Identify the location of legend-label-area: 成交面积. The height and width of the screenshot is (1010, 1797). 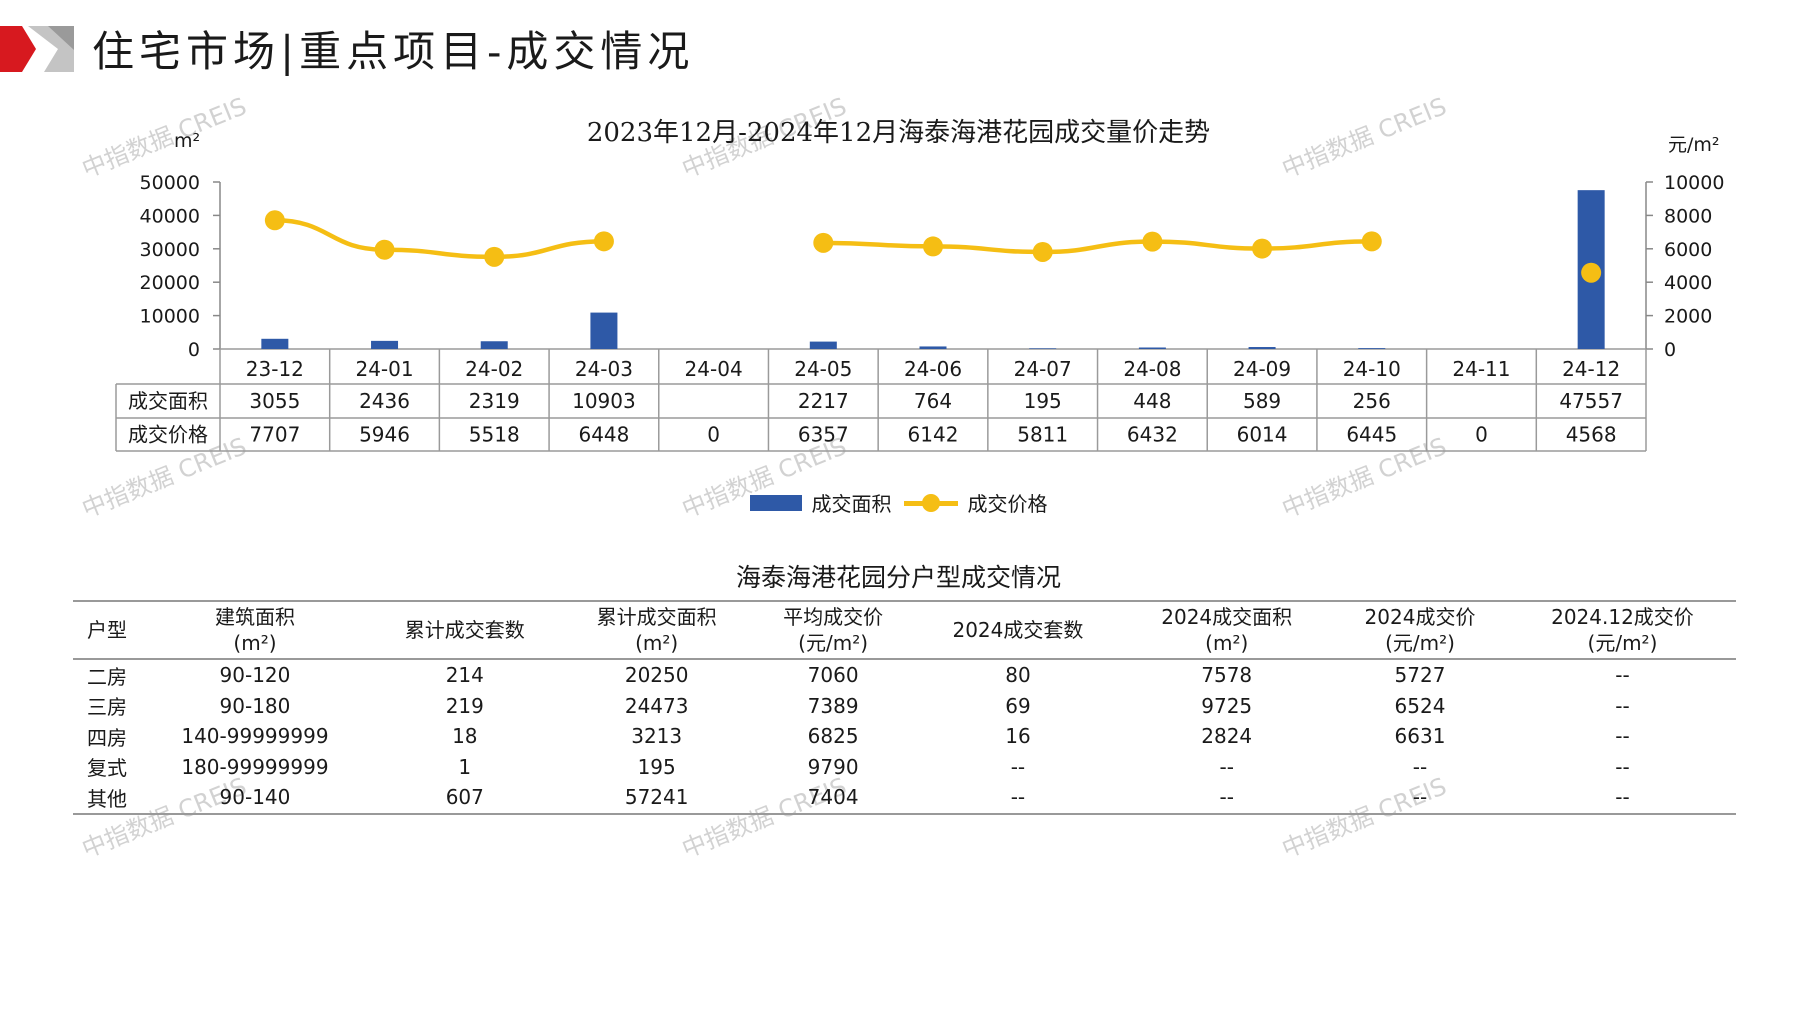
(851, 504).